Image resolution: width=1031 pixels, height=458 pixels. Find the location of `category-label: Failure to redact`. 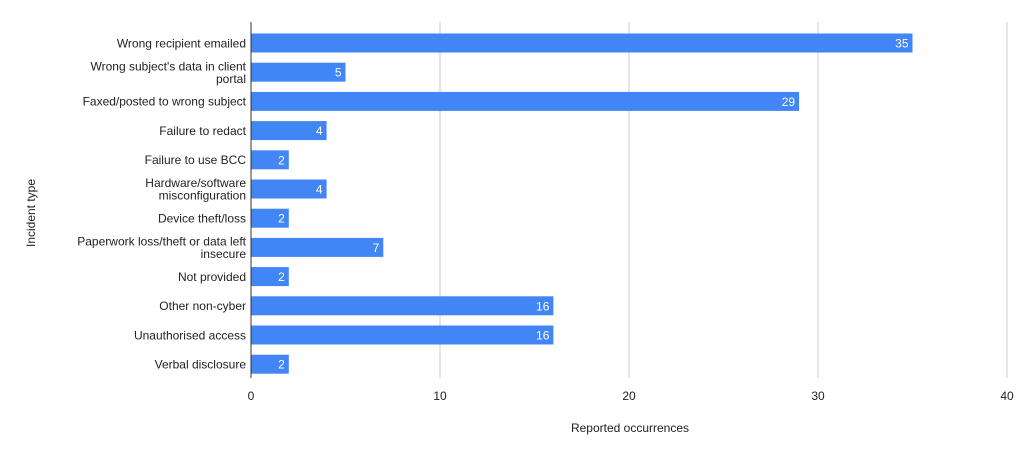

category-label: Failure to redact is located at coordinates (202, 131).